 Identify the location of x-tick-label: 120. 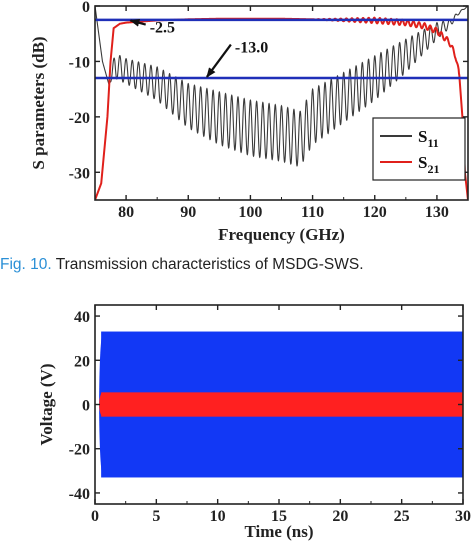
(375, 212).